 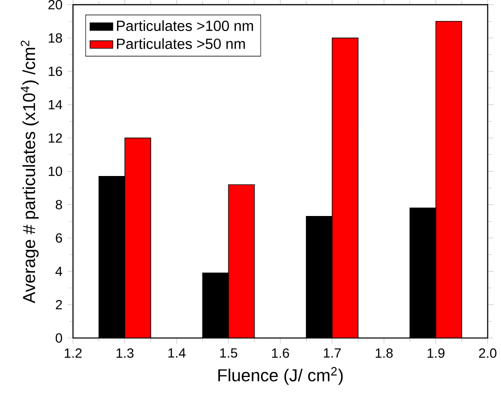 What do you see at coordinates (332, 353) in the screenshot?
I see `x-tick-label: 1.7` at bounding box center [332, 353].